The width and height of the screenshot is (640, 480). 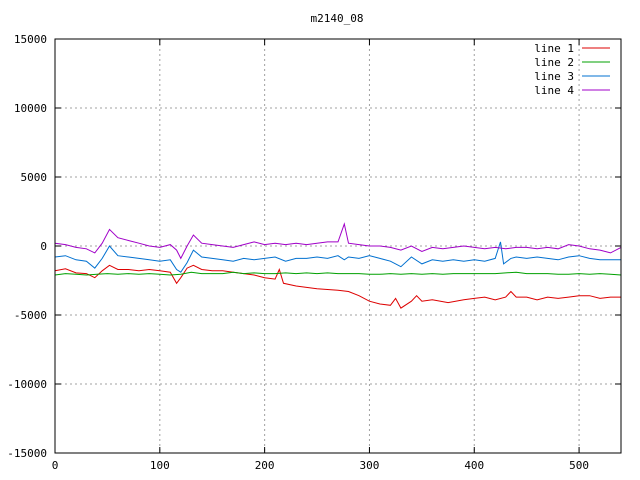 I want to click on x-tick-label: 300, so click(x=370, y=465).